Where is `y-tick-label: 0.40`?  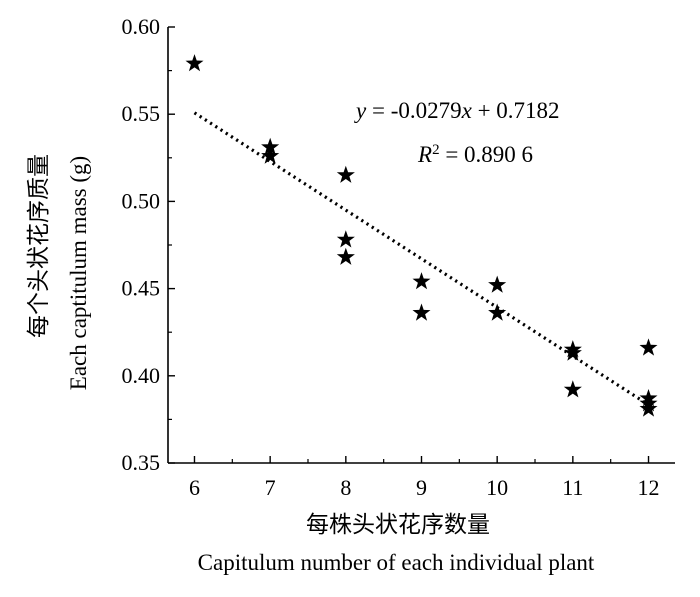
y-tick-label: 0.40 is located at coordinates (141, 375).